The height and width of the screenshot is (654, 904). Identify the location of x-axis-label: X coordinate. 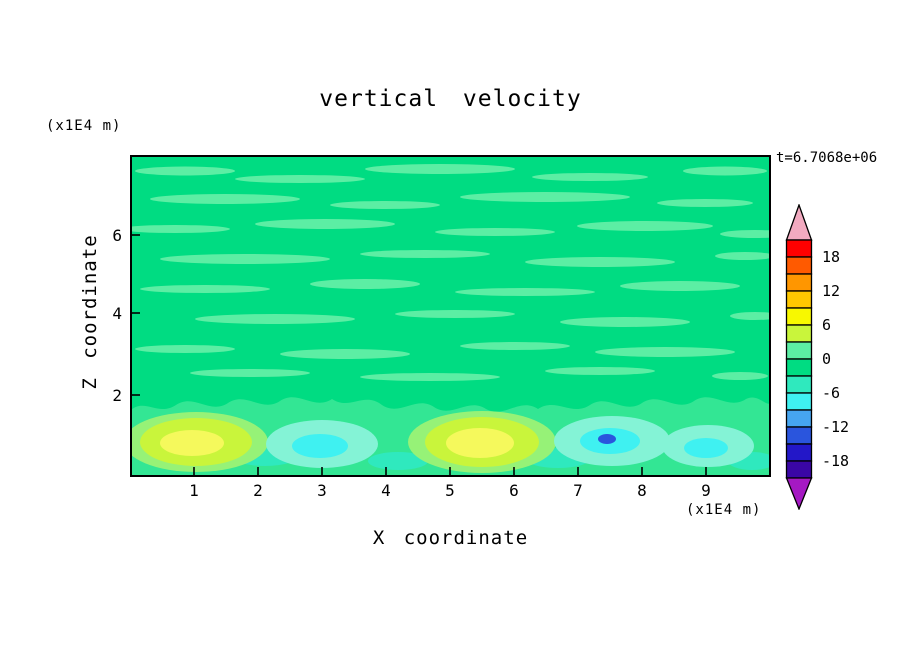
(450, 538).